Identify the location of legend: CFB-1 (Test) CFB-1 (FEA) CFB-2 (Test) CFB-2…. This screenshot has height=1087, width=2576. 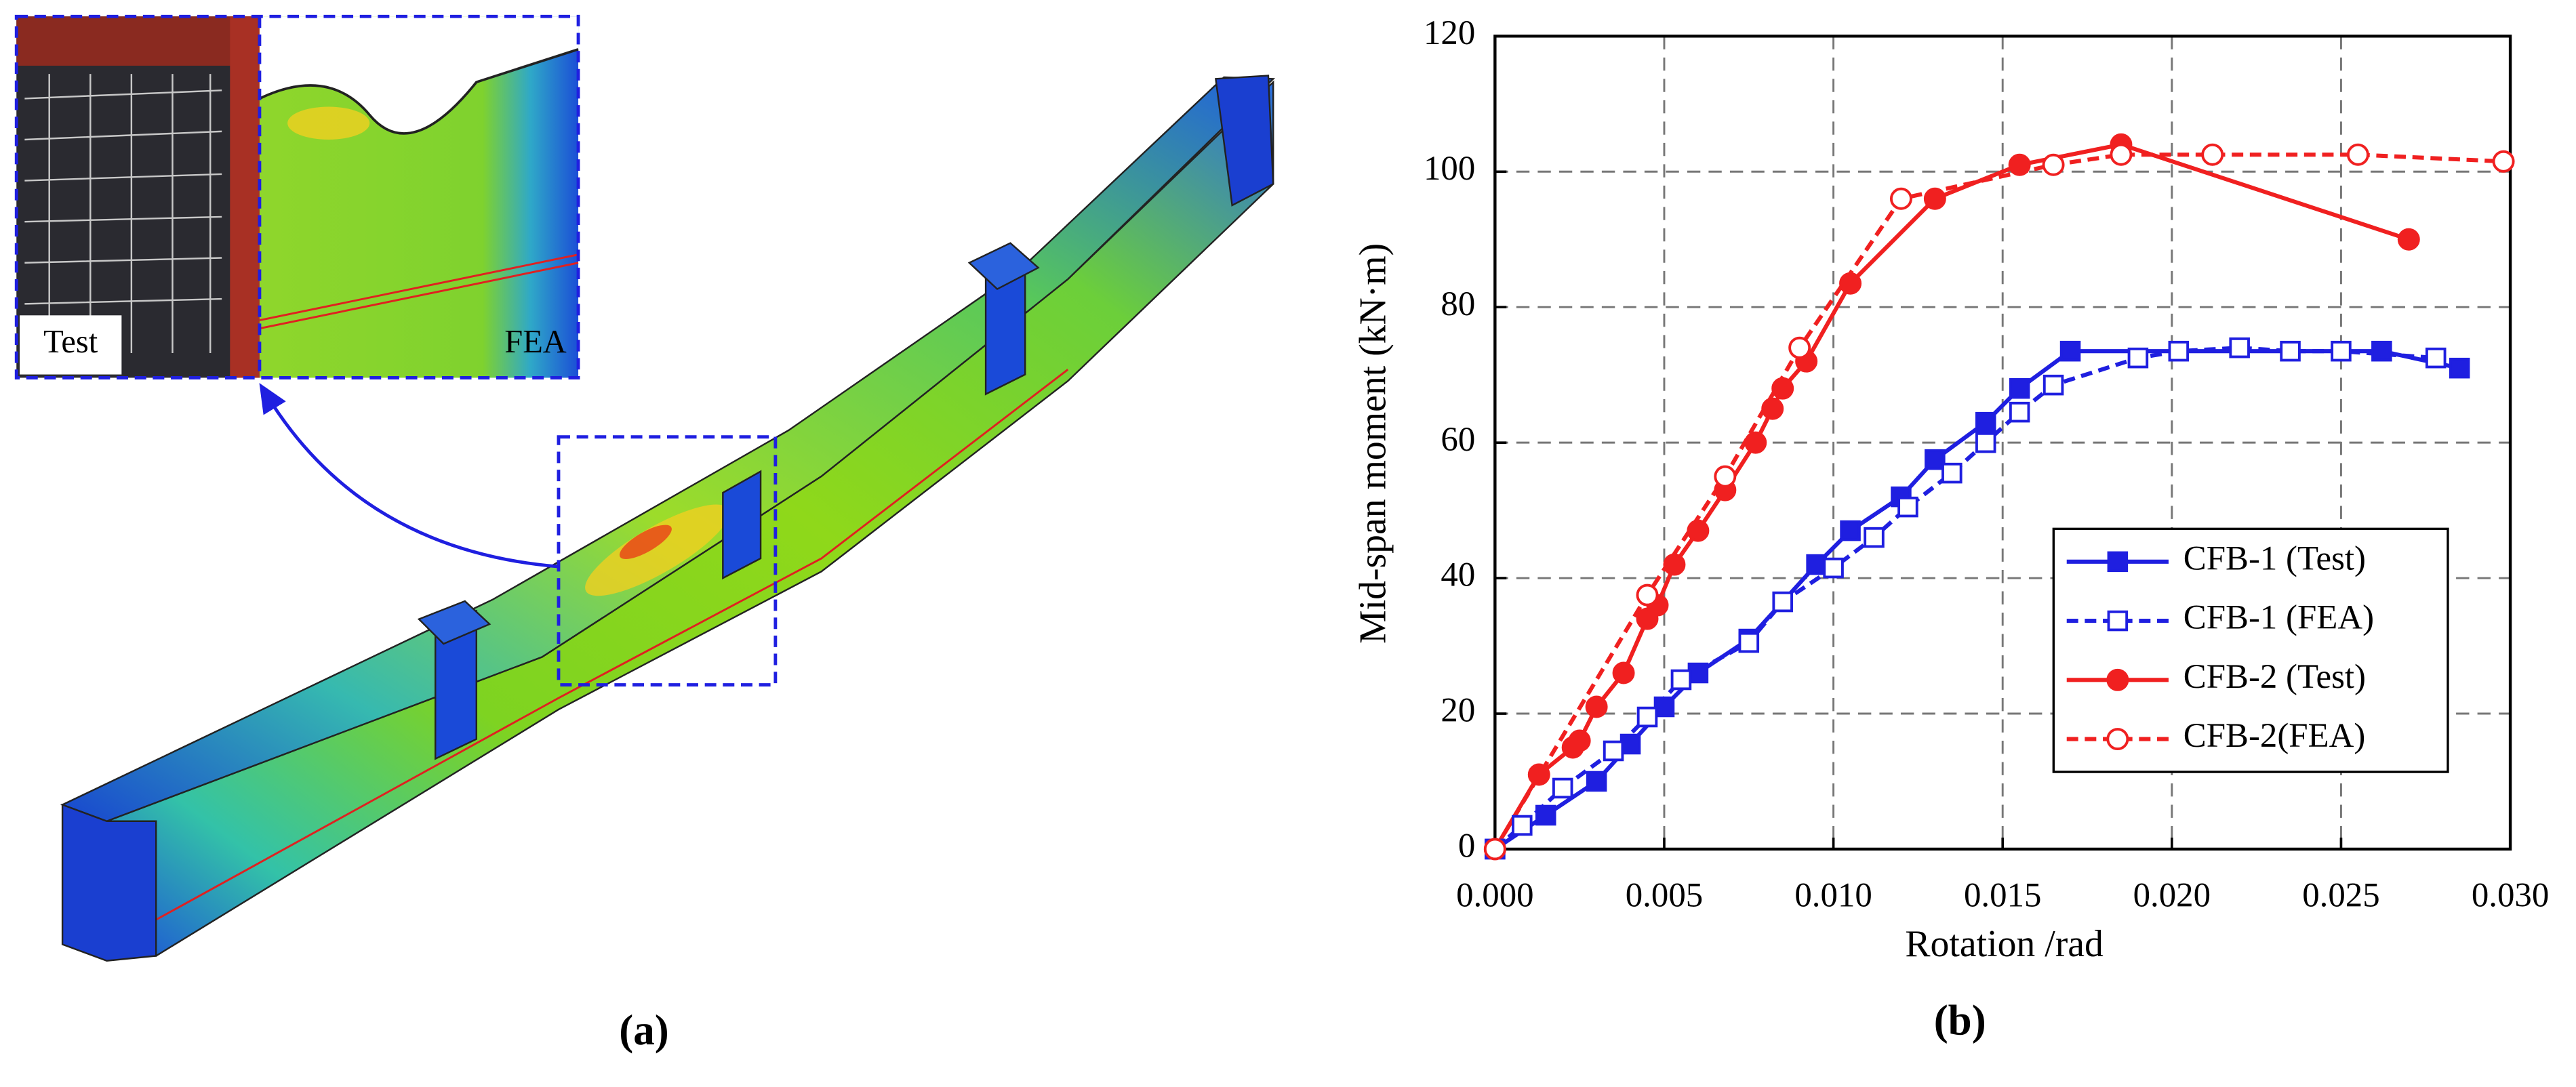
(2250, 650).